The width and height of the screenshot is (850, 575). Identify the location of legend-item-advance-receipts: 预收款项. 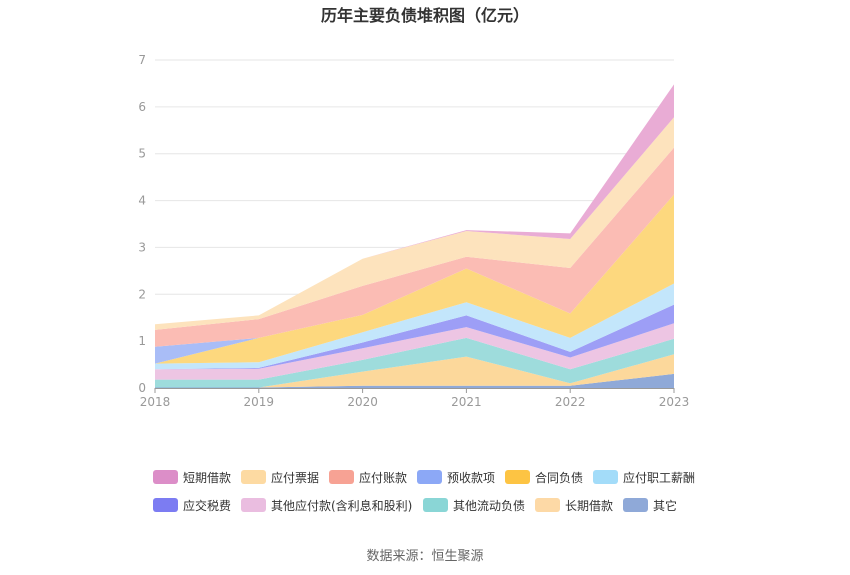
(456, 477).